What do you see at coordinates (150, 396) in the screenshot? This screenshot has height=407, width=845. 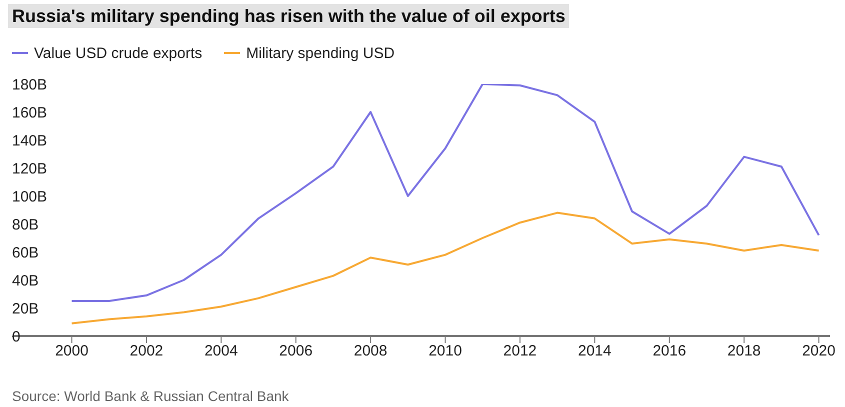 I see `source-note: Source: World Bank & Russian Central Bank` at bounding box center [150, 396].